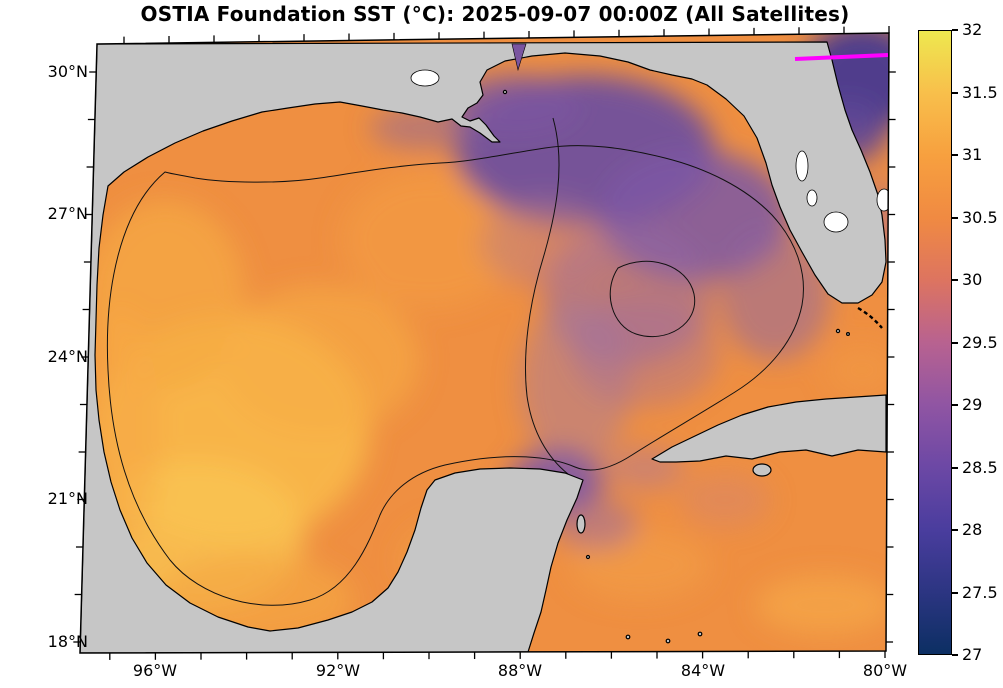  What do you see at coordinates (972, 154) in the screenshot?
I see `colorbar-tick-label: 31` at bounding box center [972, 154].